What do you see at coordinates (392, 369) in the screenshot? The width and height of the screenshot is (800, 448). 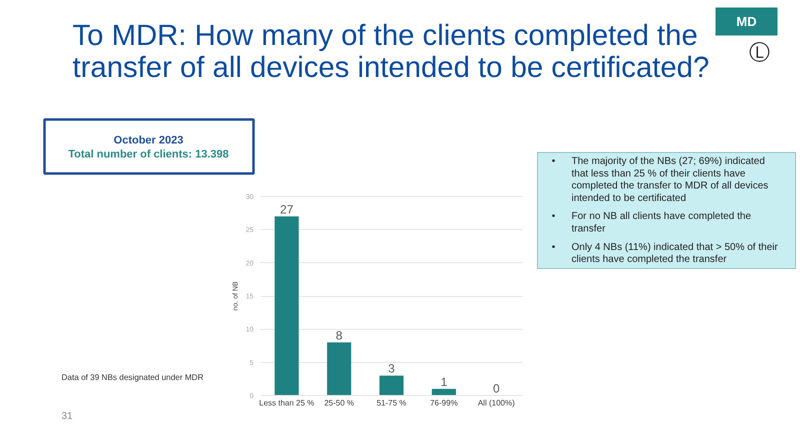 I see `data-label: 3` at bounding box center [392, 369].